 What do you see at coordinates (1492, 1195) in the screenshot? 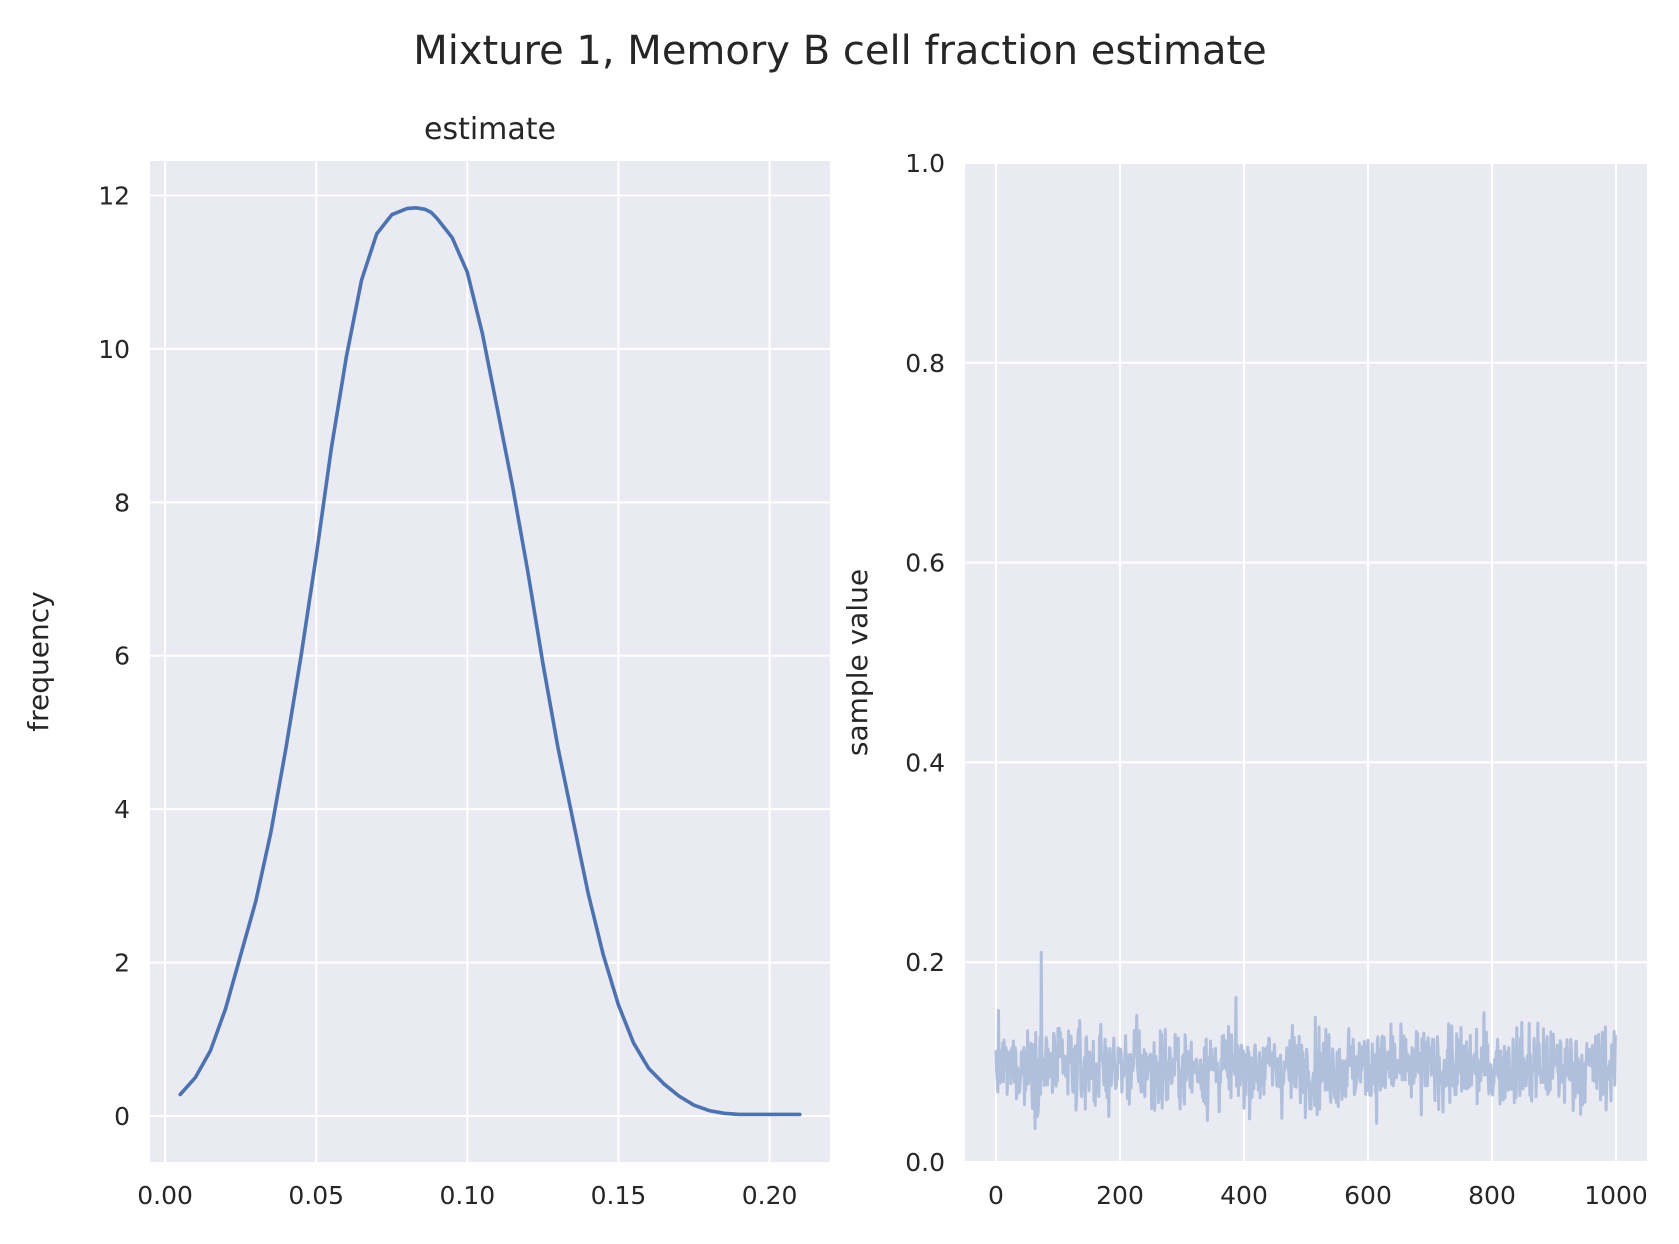
I see `p2-x-tick-label: 800` at bounding box center [1492, 1195].